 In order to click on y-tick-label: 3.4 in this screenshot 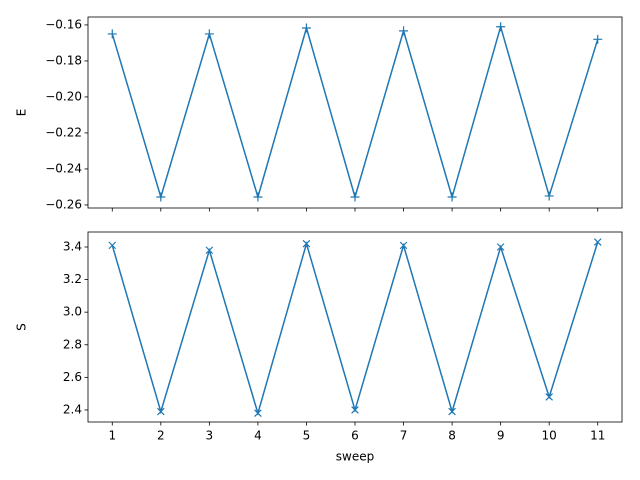, I will do `click(72, 246)`.